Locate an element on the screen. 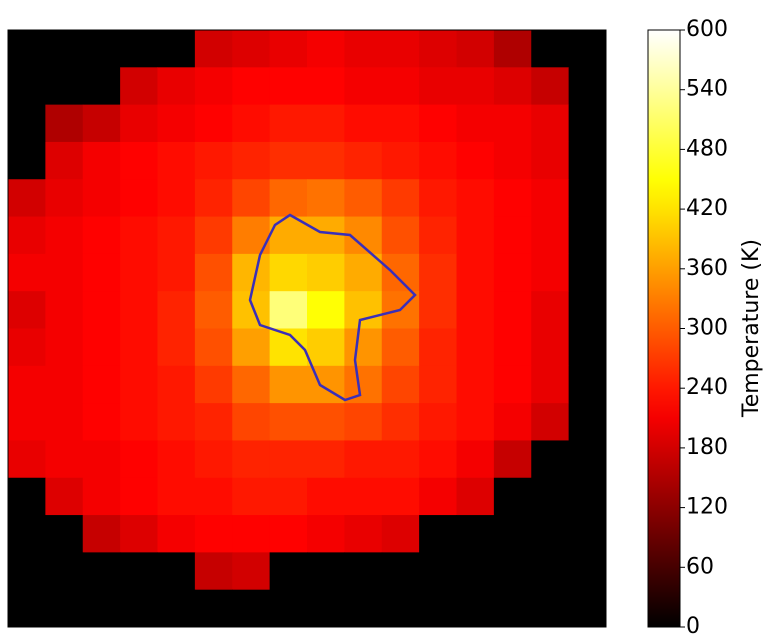  colorbar-tick-label: 60 is located at coordinates (700, 566).